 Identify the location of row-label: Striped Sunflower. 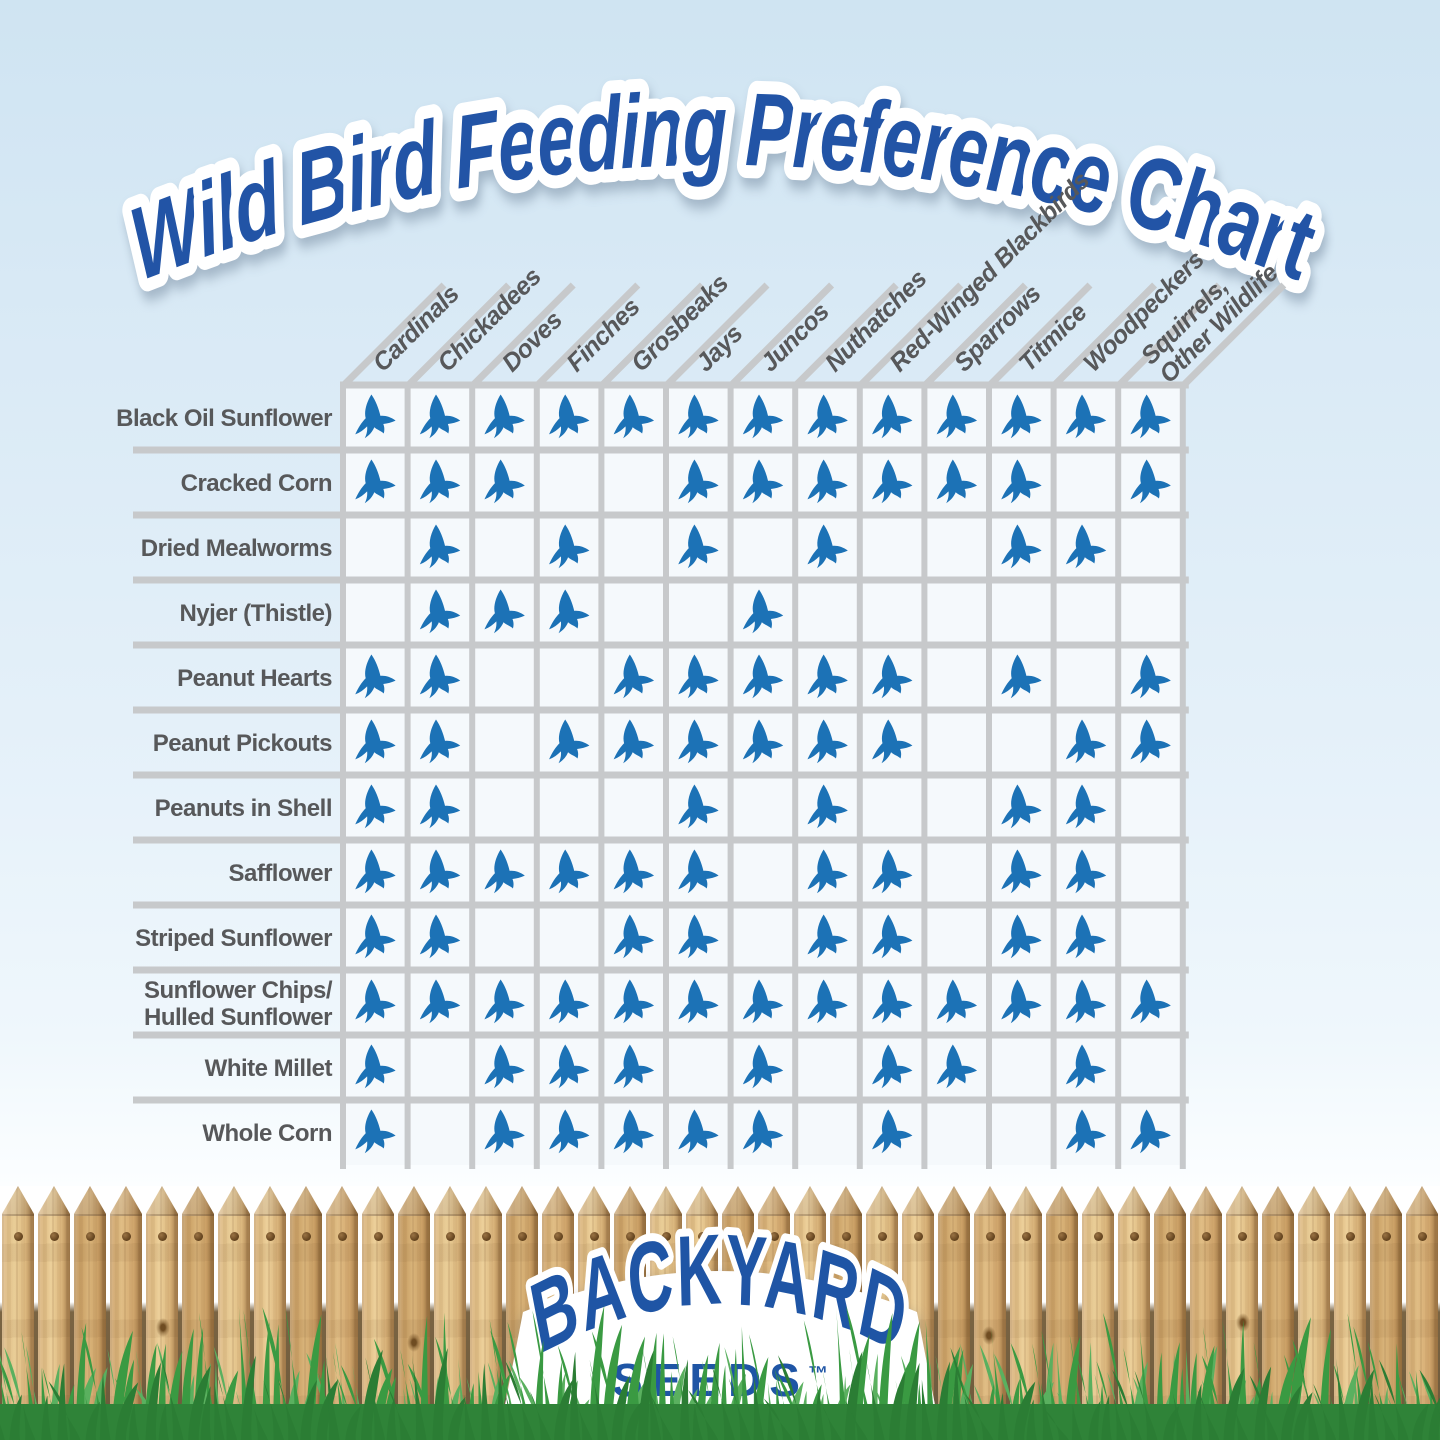
(233, 938).